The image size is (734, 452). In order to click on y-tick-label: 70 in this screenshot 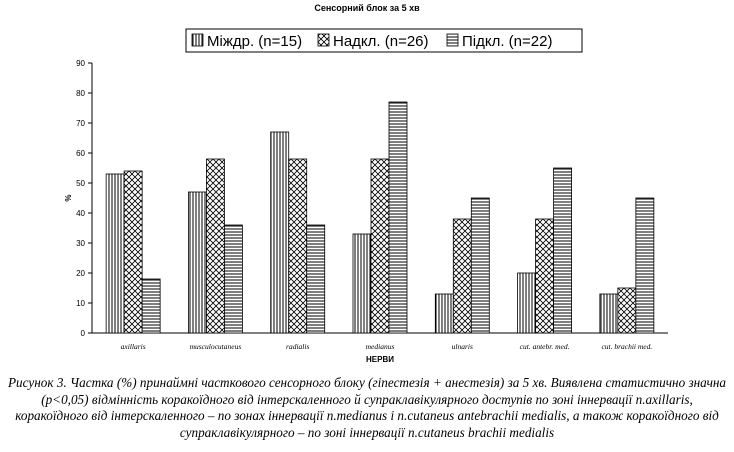, I will do `click(80, 123)`.